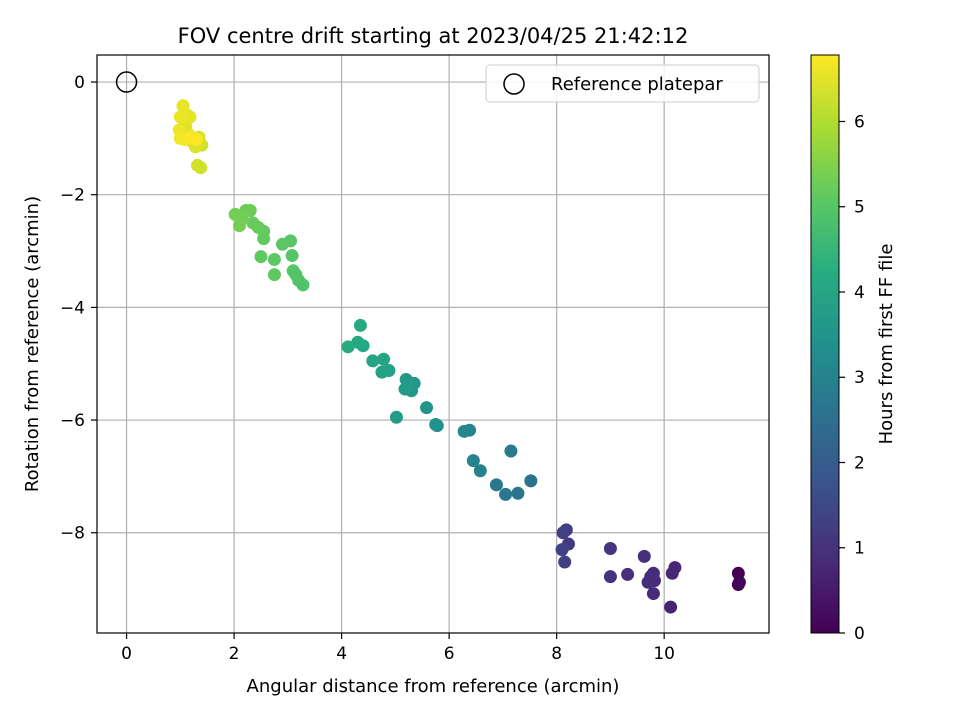  What do you see at coordinates (825, 344) in the screenshot?
I see `colorbar-gradient` at bounding box center [825, 344].